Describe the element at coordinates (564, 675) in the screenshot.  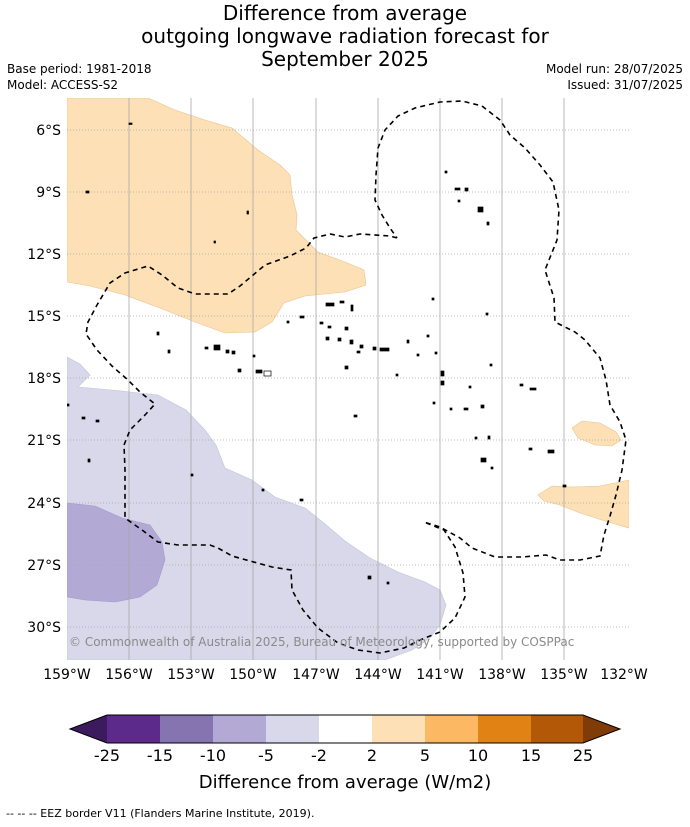
I see `lon-label: 135°W` at that location.